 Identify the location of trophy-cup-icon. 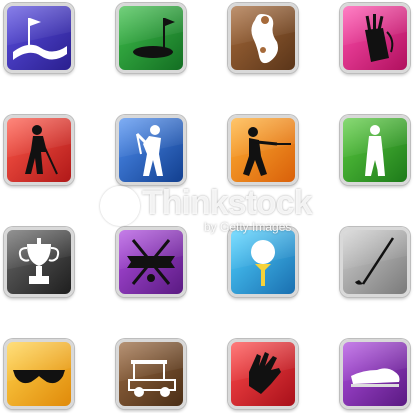
(39, 261).